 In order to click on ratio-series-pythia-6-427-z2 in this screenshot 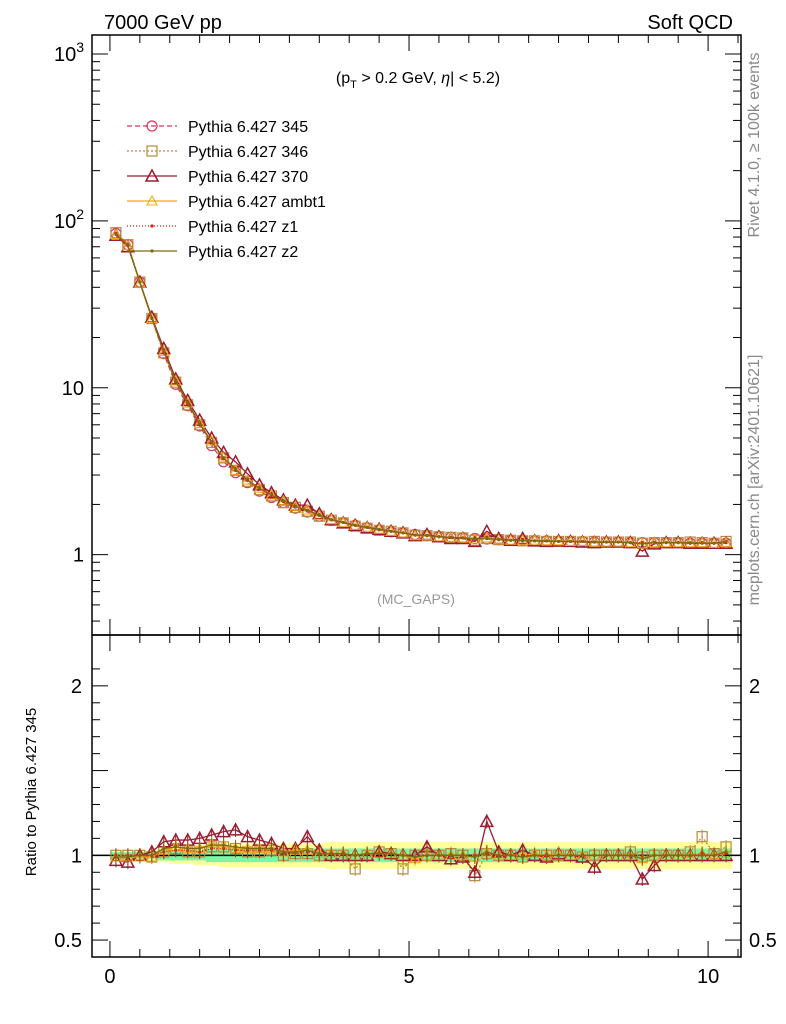, I will do `click(421, 852)`.